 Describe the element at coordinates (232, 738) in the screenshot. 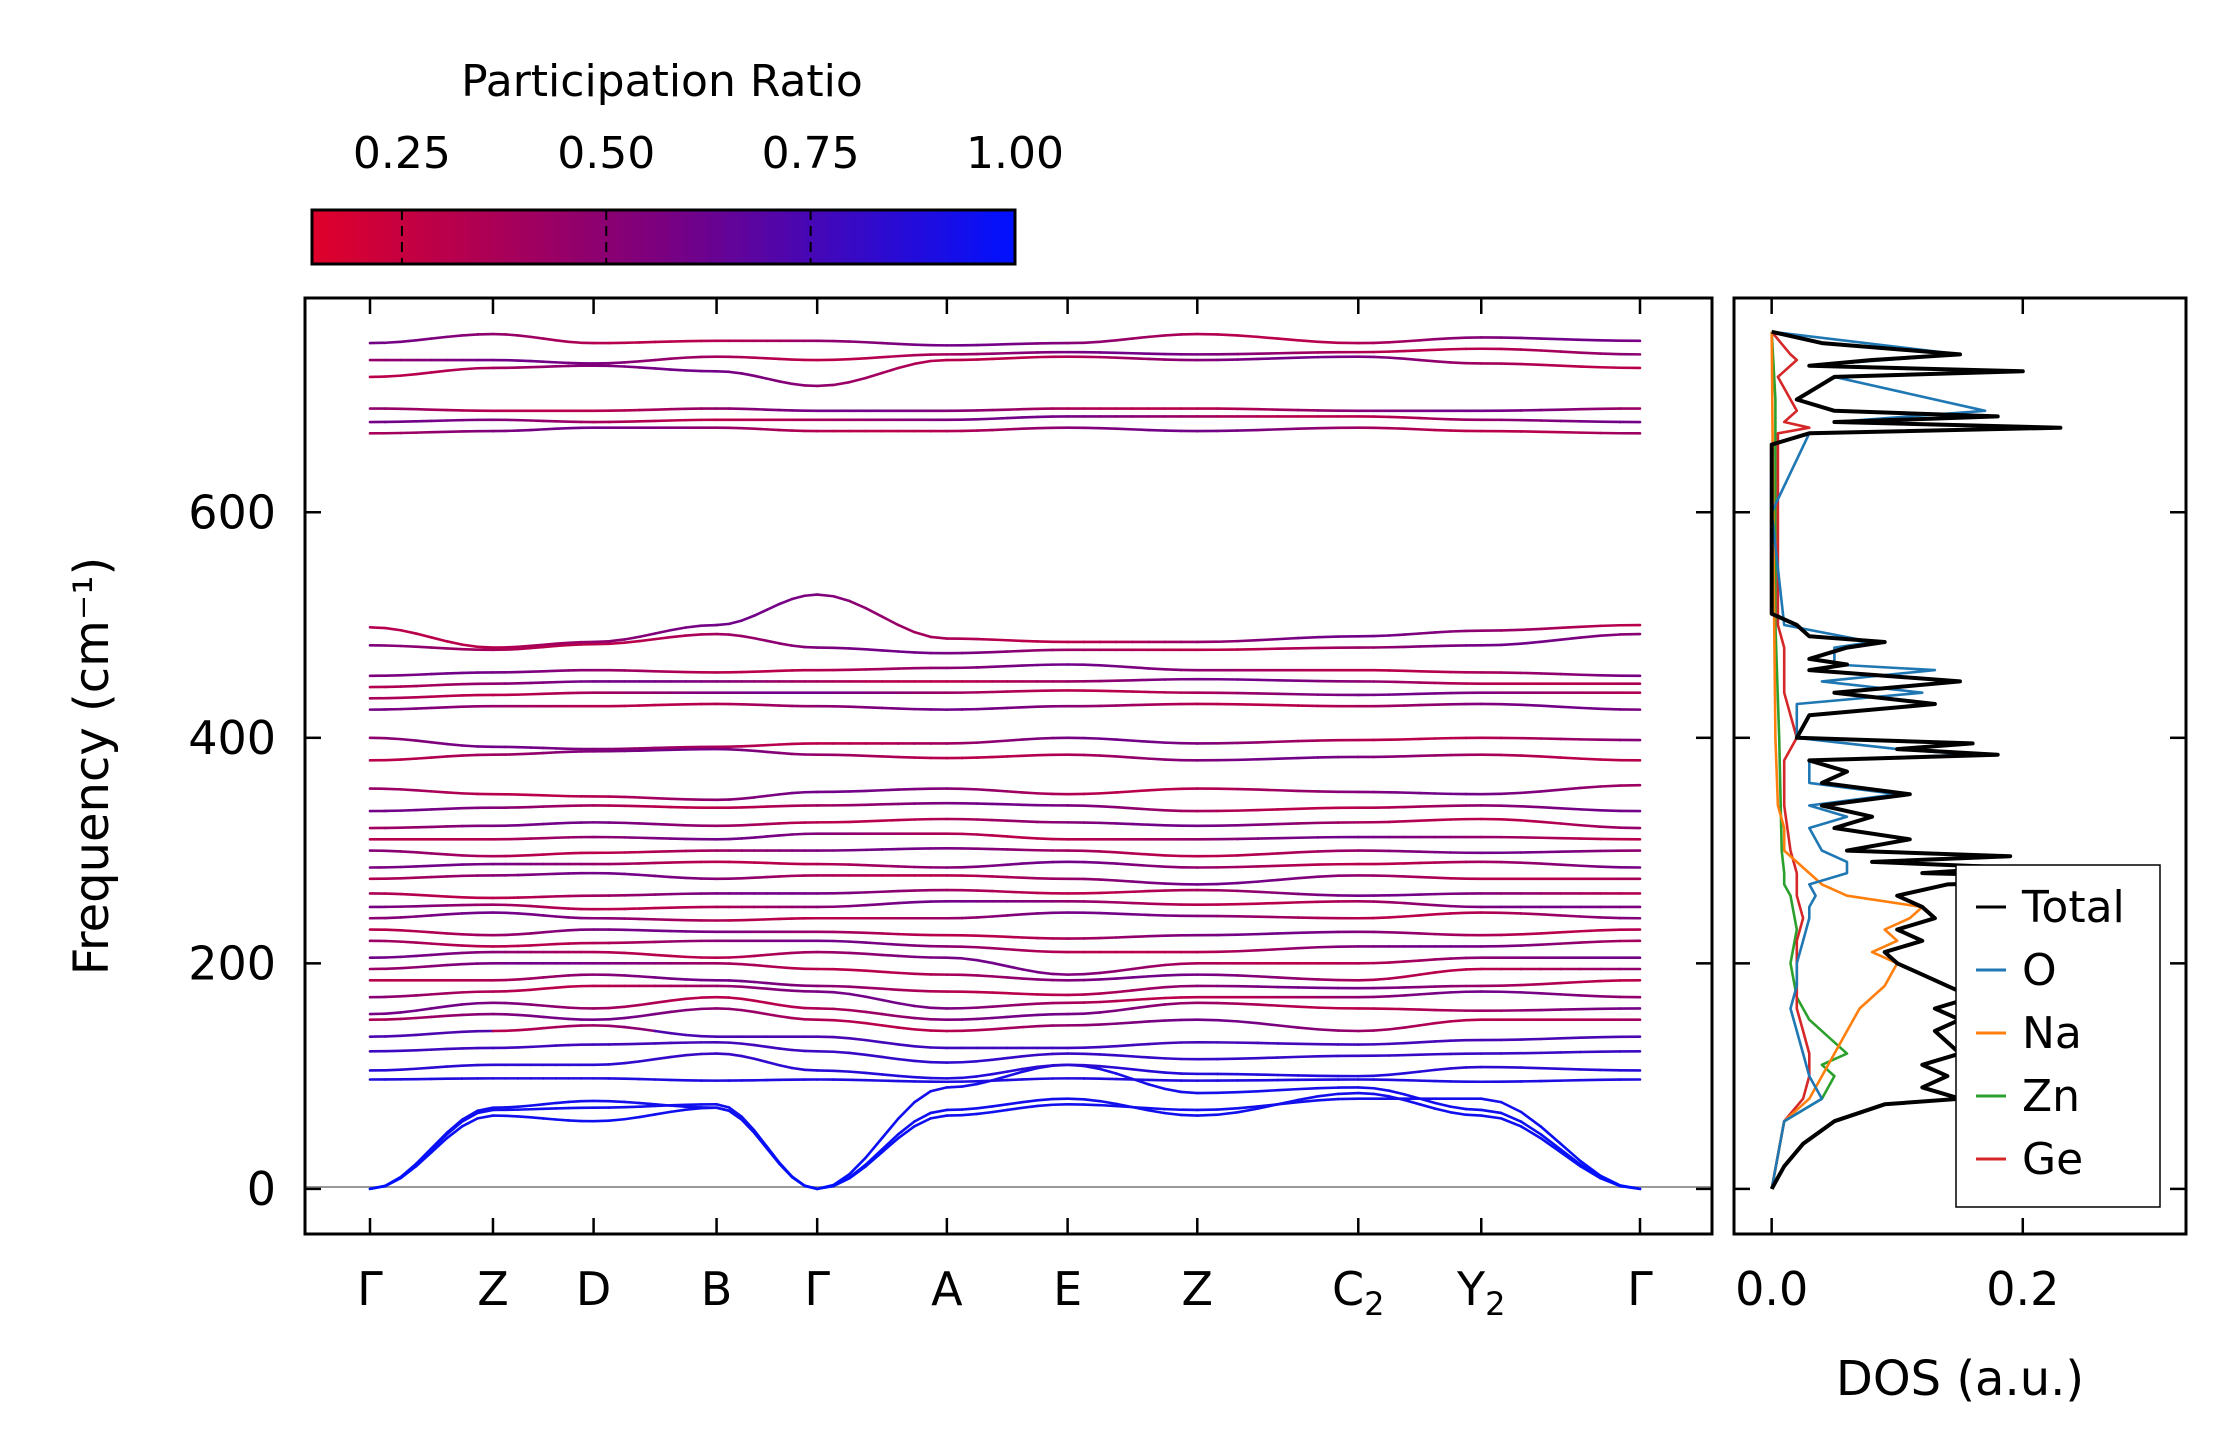

I see `frequency-tick-label: 400` at that location.